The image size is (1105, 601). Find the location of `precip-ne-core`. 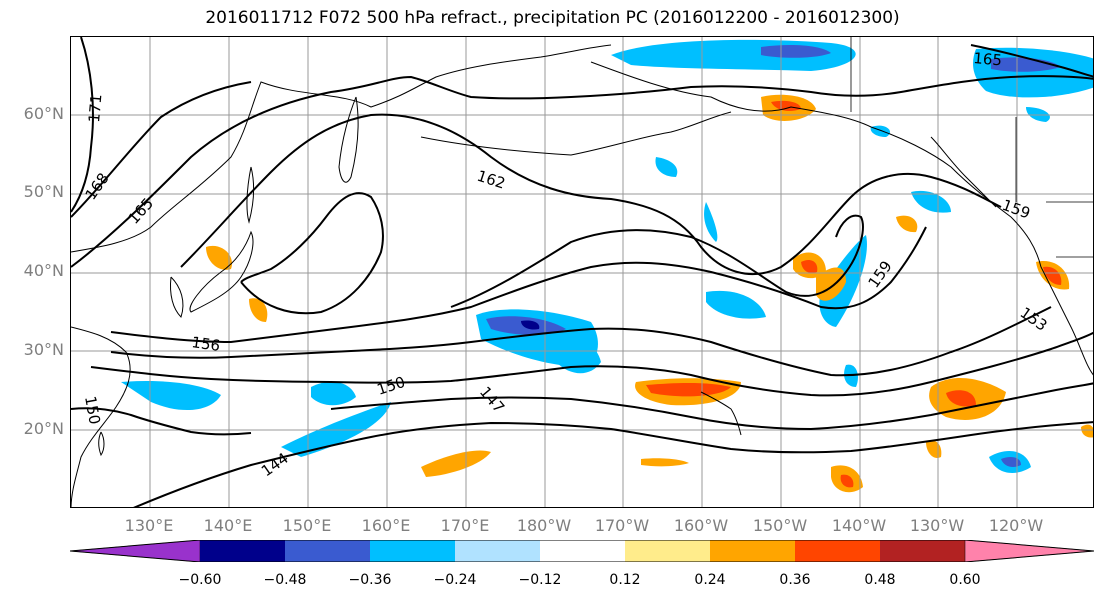

precip-ne-core is located at coordinates (1026, 64).